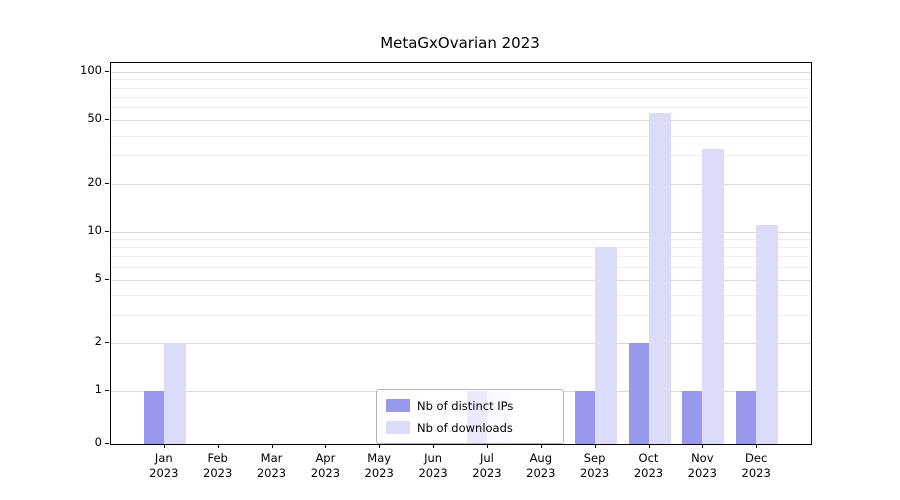 This screenshot has width=900, height=500. Describe the element at coordinates (398, 405) in the screenshot. I see `legend-swatch-distinct-ips` at that location.